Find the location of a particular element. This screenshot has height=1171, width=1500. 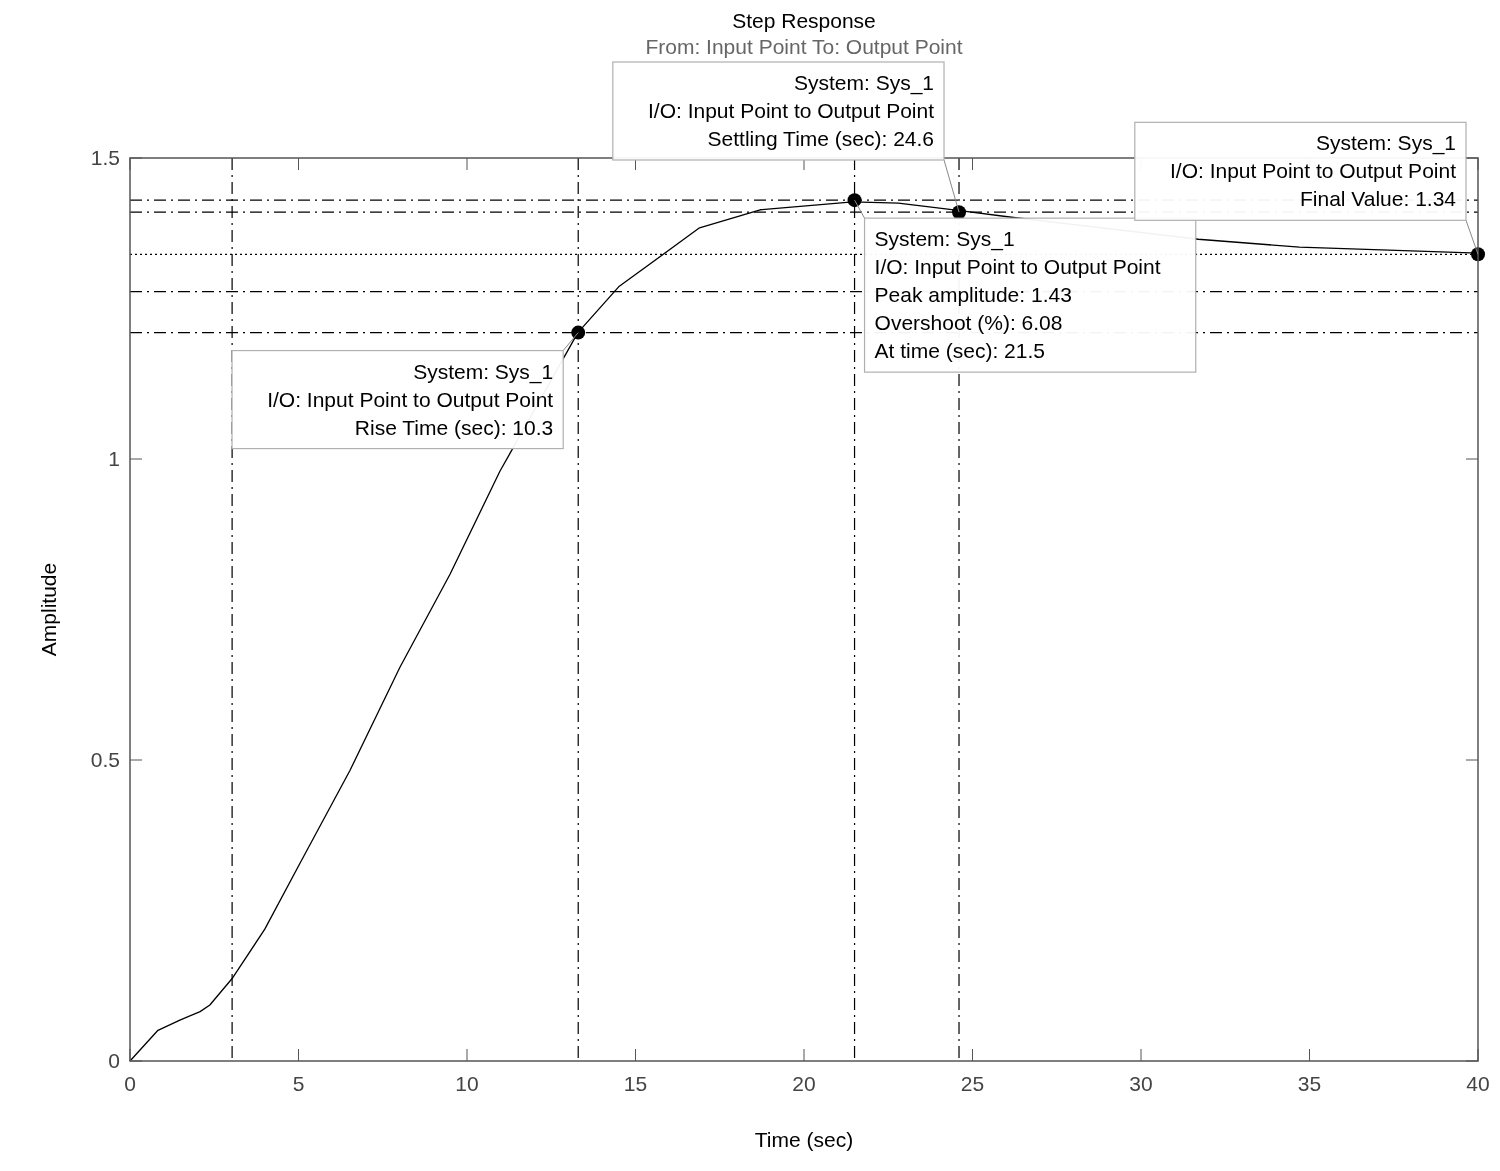

y-tick-label: 1.5 is located at coordinates (105, 157).